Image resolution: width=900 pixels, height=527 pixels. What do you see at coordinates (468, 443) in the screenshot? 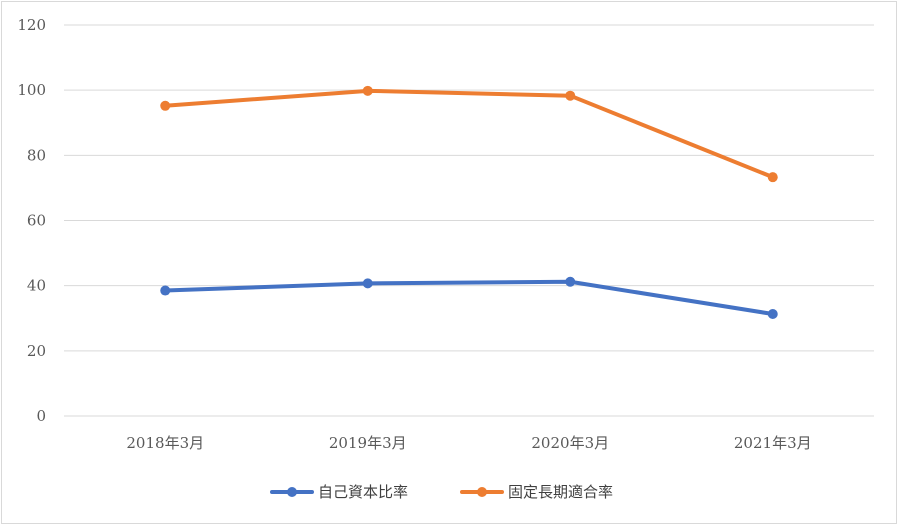
I see `x-axis-ticks: 2018年3月 2019年3月 2020年3月 2021年3月` at bounding box center [468, 443].